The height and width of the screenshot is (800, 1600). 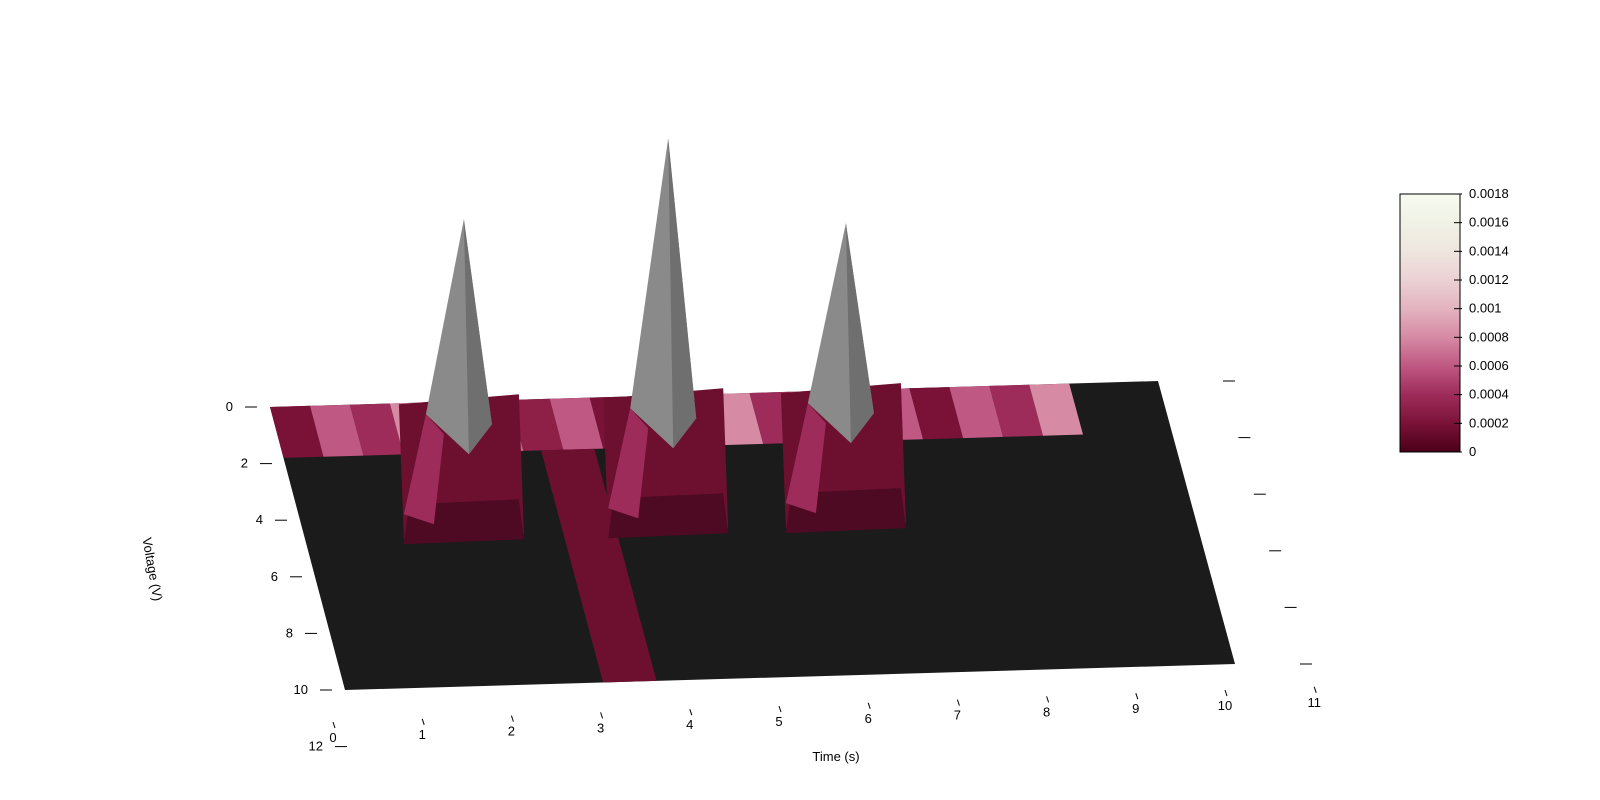 What do you see at coordinates (1489, 222) in the screenshot?
I see `colorbar-tick-label: 0.0016` at bounding box center [1489, 222].